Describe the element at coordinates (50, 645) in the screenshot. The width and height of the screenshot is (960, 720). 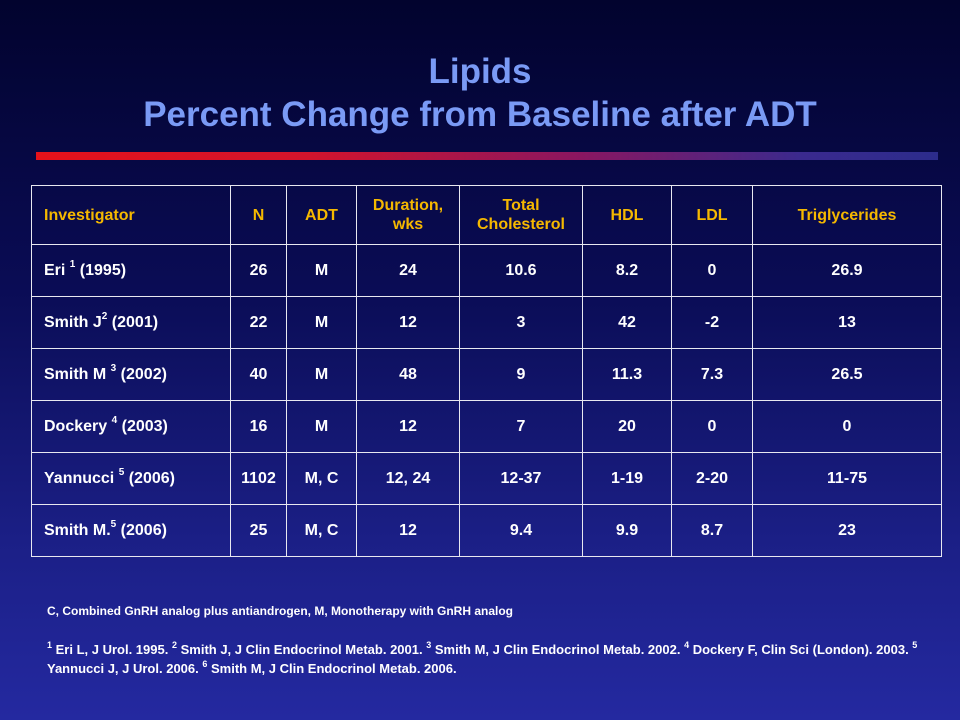
I see `ref-marker: 1` at that location.